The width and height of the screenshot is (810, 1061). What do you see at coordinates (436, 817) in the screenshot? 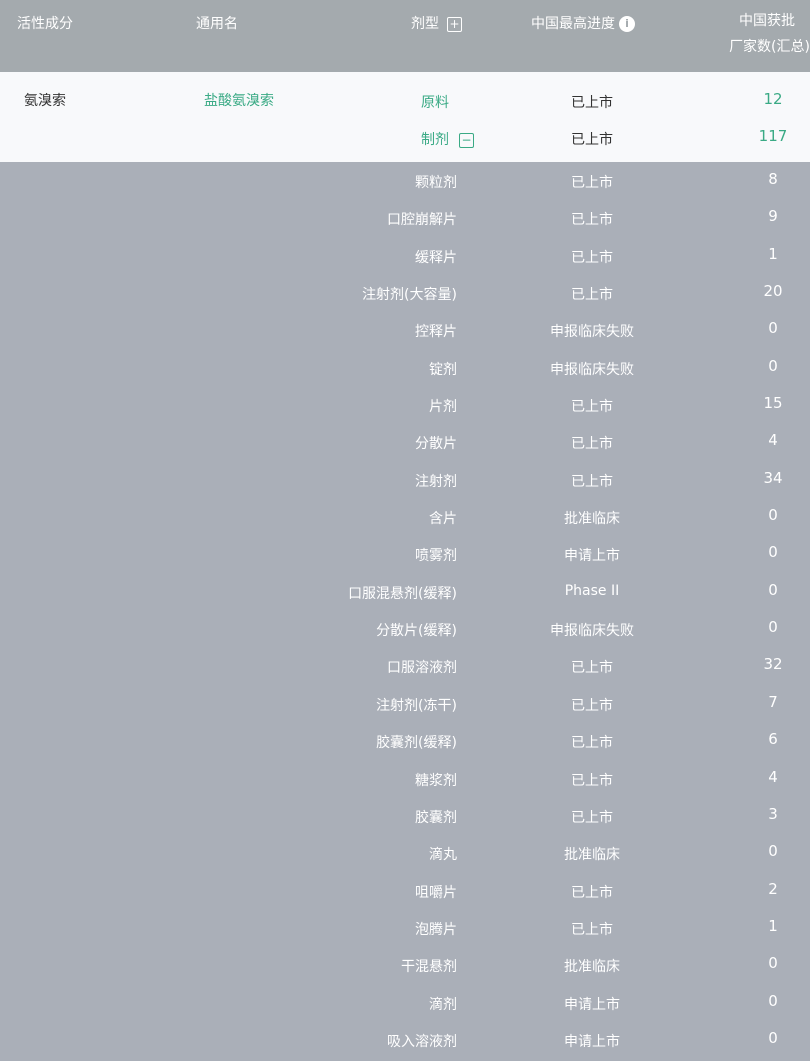
I see `dosage-form: 胶囊剂` at bounding box center [436, 817].